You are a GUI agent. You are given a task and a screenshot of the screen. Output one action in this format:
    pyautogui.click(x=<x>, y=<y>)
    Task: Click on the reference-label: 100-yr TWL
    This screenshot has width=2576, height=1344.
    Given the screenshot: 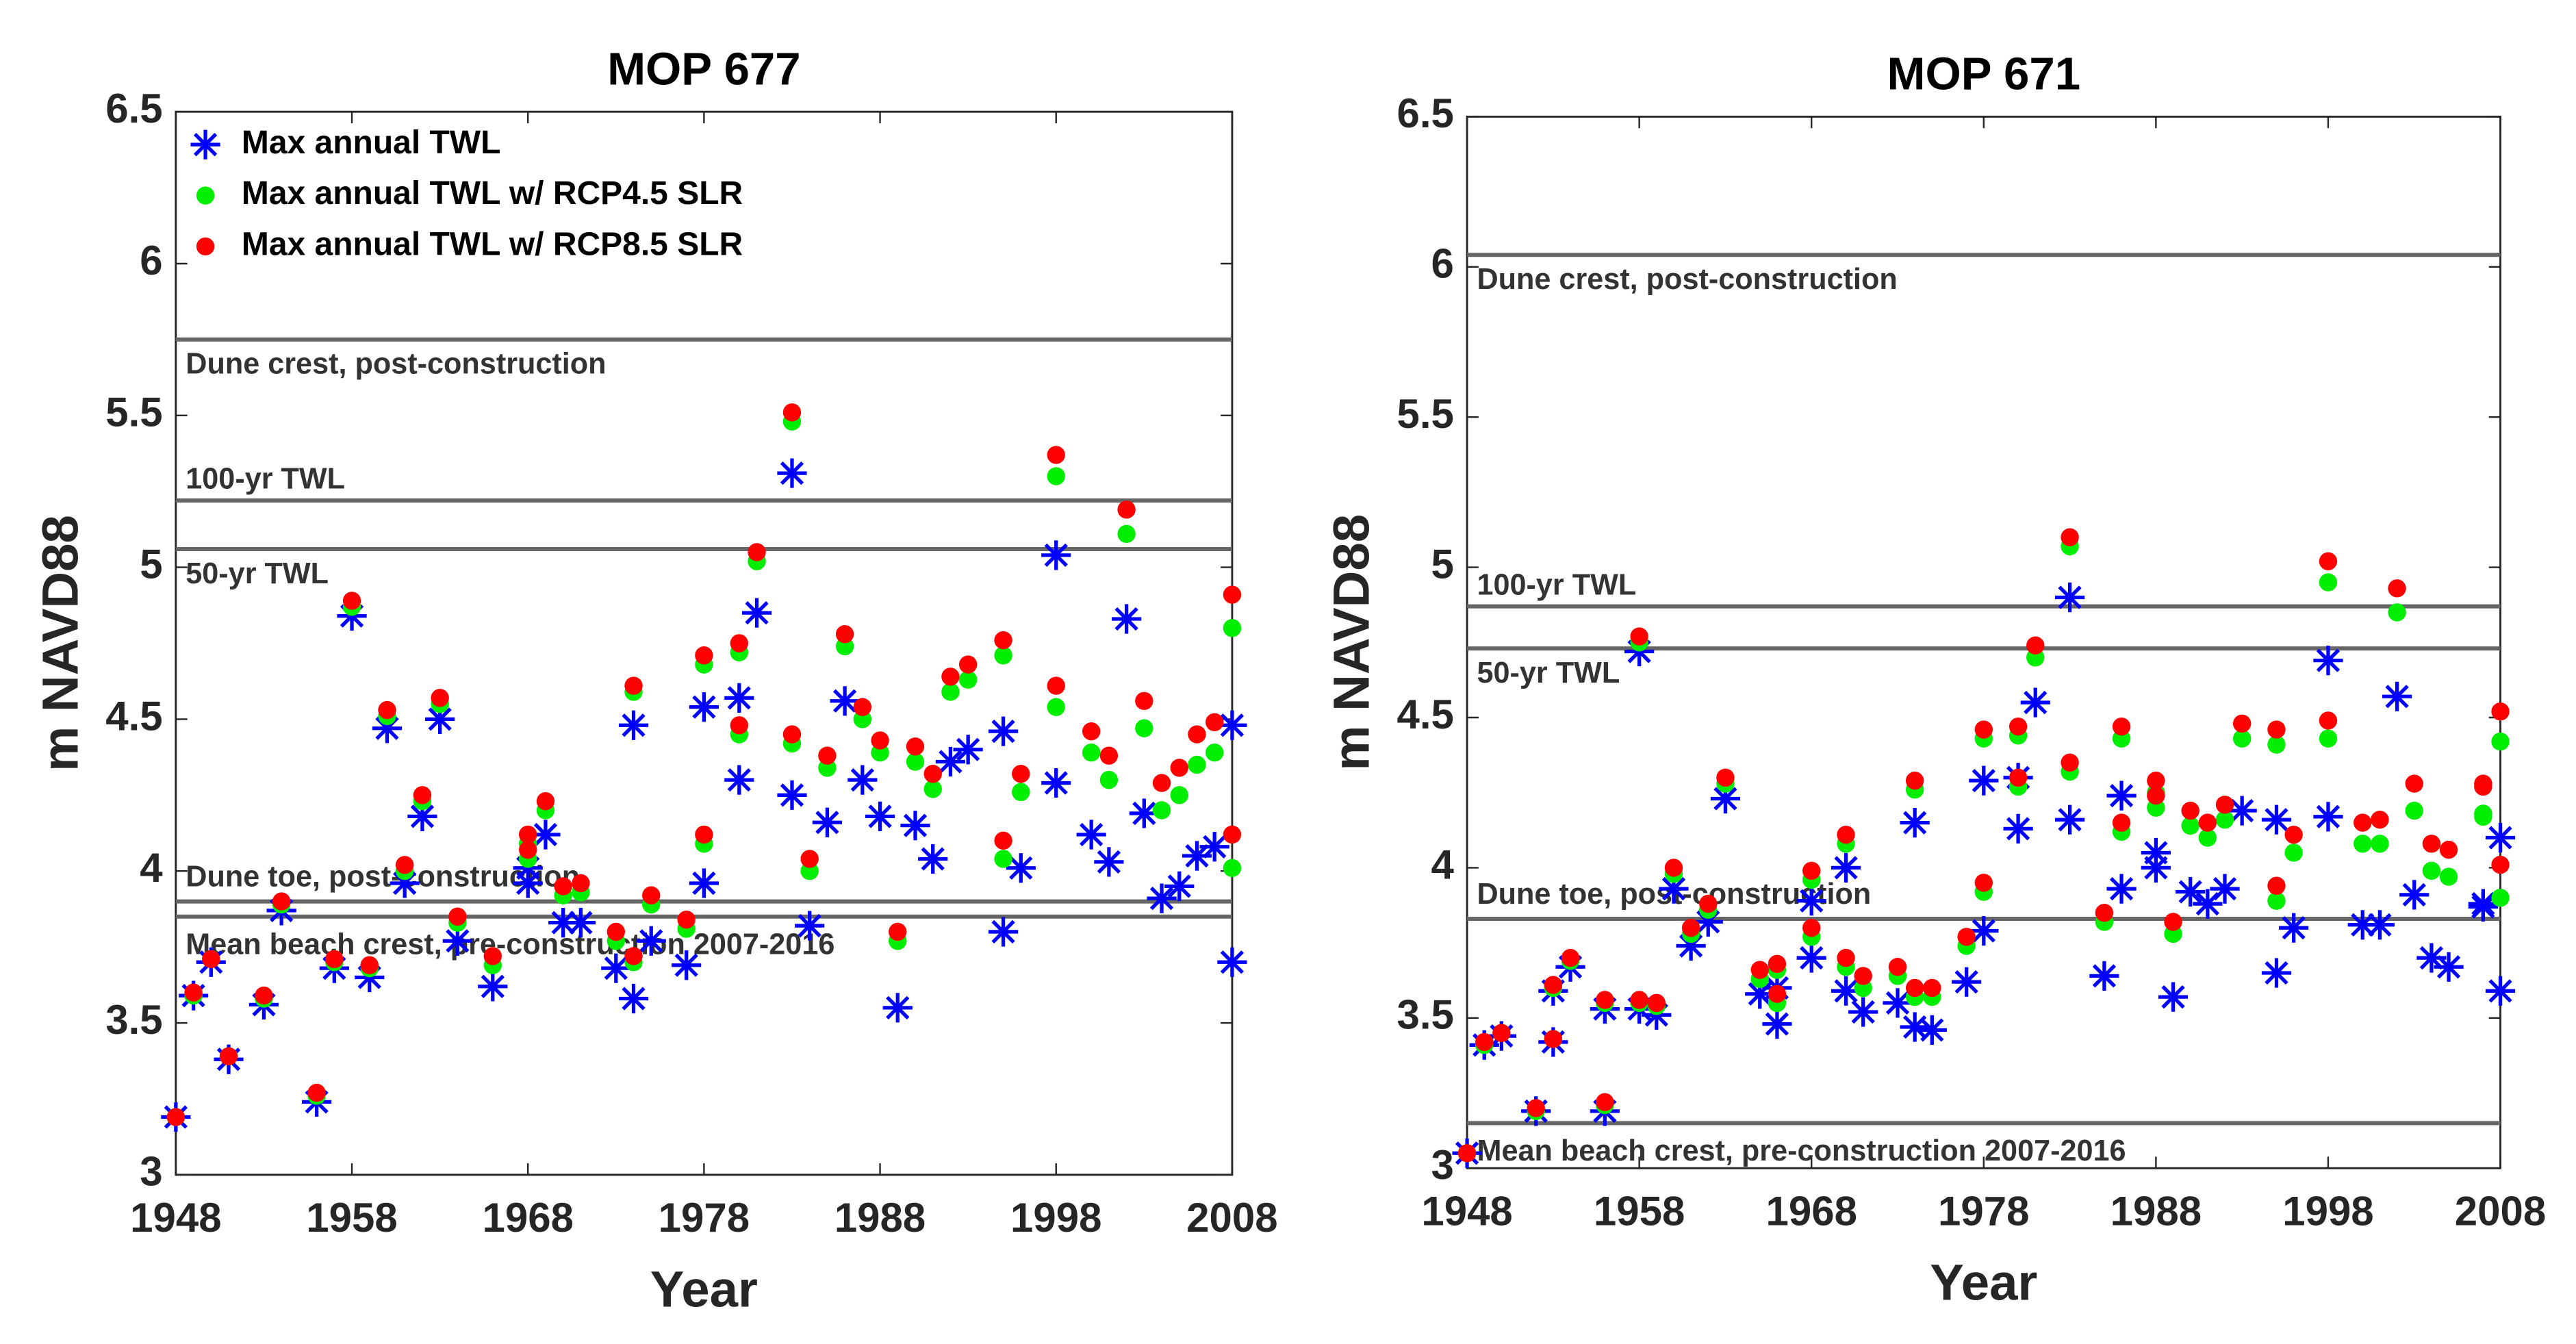 What is the action you would take?
    pyautogui.click(x=265, y=480)
    